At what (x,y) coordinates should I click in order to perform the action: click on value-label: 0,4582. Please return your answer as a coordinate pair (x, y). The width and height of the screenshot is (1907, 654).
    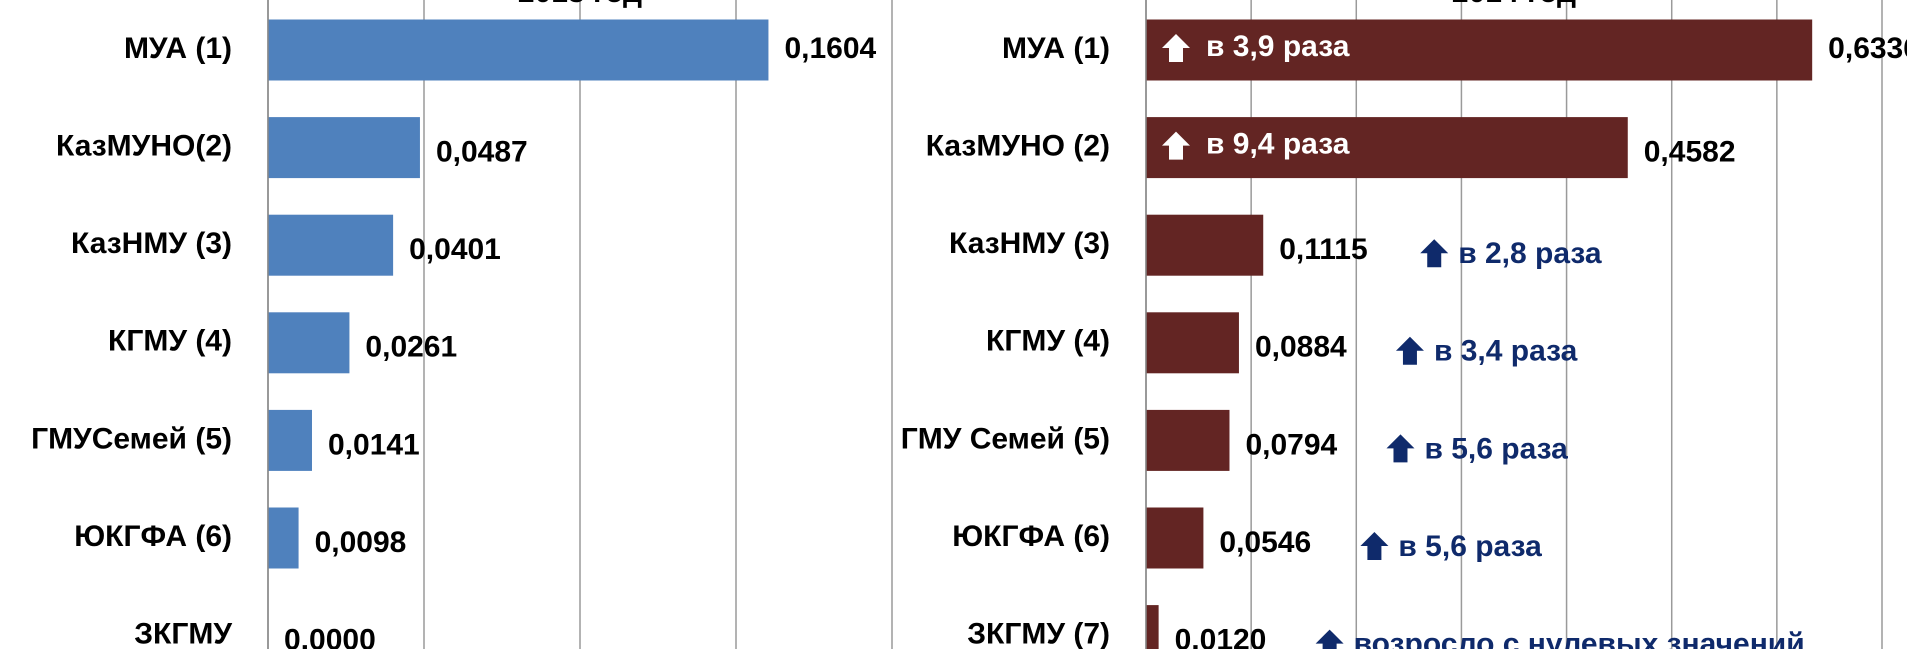
    Looking at the image, I should click on (1690, 152).